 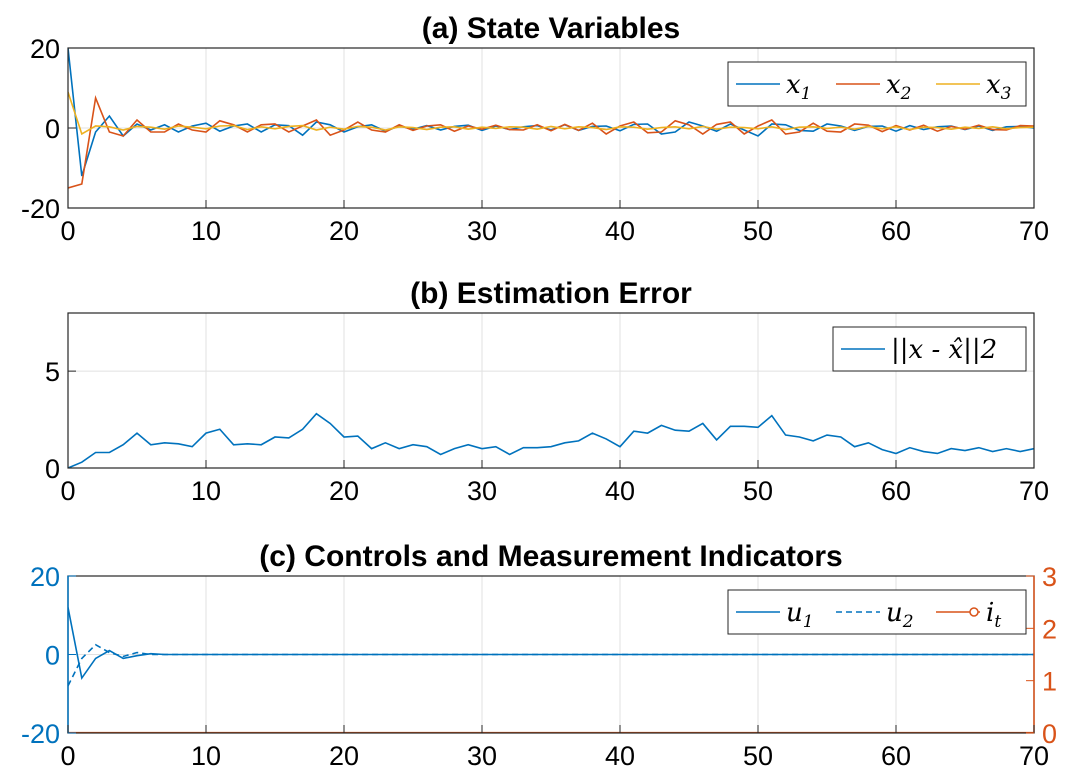 What do you see at coordinates (899, 87) in the screenshot?
I see `legend-label-x2: x2` at bounding box center [899, 87].